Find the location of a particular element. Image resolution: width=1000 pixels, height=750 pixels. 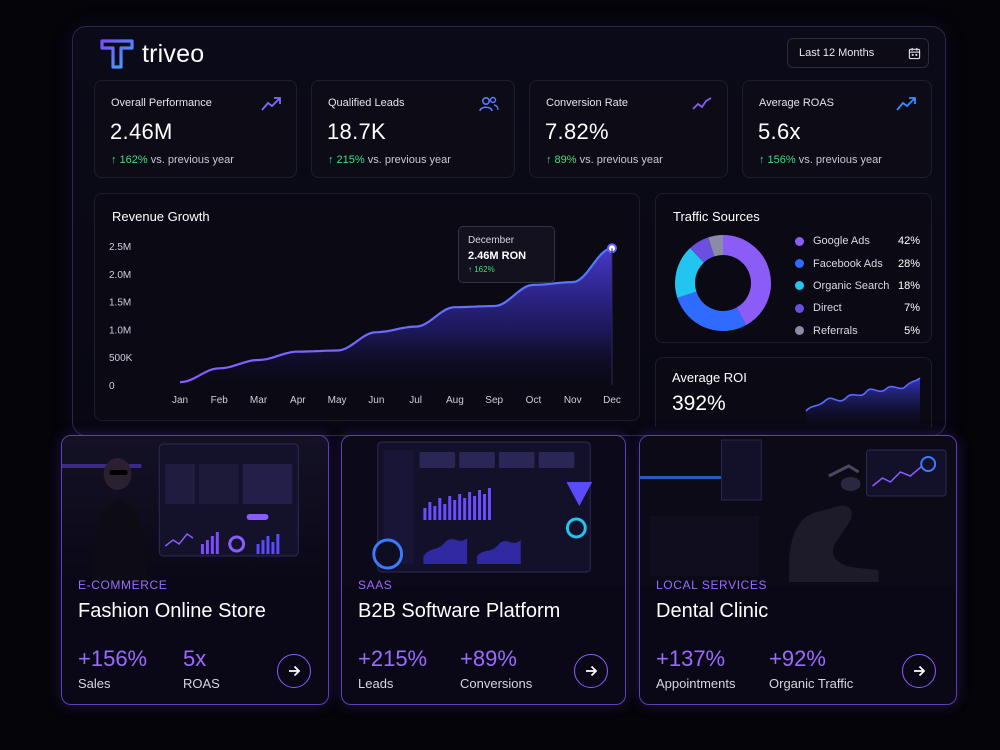

brand-name: triveo is located at coordinates (173, 53).